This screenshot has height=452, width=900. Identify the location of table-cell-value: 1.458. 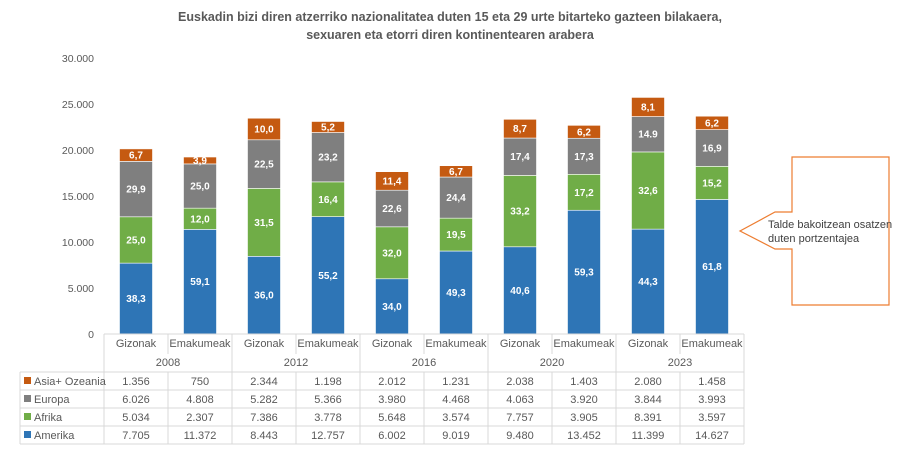
(712, 382).